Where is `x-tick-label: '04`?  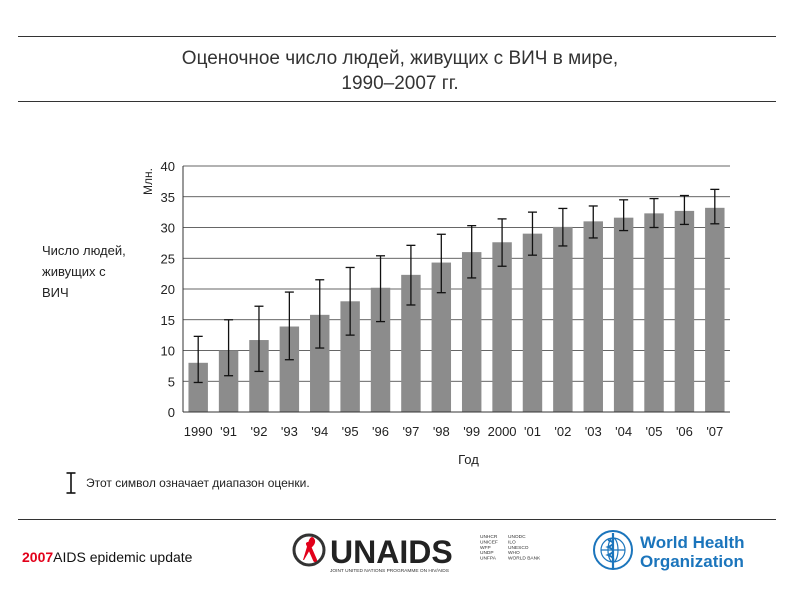
x-tick-label: '04 is located at coordinates (623, 431).